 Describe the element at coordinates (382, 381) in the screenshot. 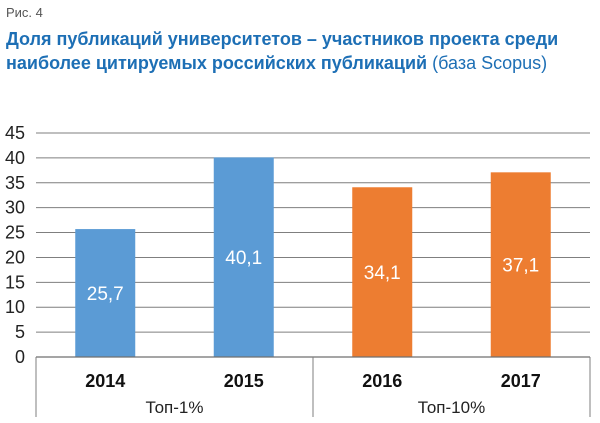

I see `category-label-2016: 2016` at that location.